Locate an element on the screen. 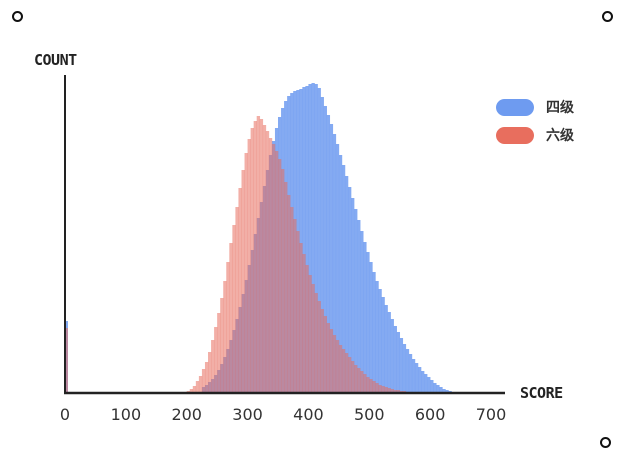 This screenshot has height=459, width=631. legend-swatch-liuji is located at coordinates (515, 135).